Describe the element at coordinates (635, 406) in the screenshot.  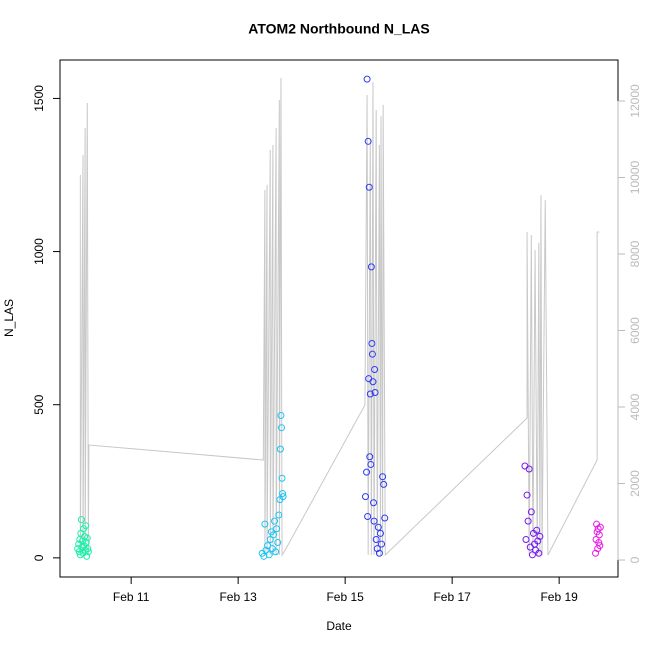
I see `y2-tick-label: 4000` at that location.